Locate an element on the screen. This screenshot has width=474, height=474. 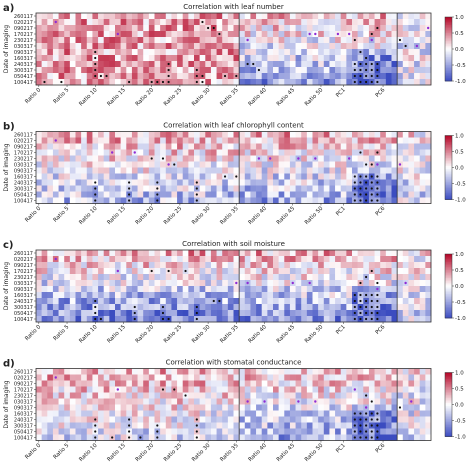
y-tick-label: 260117 is located at coordinates (23, 135).